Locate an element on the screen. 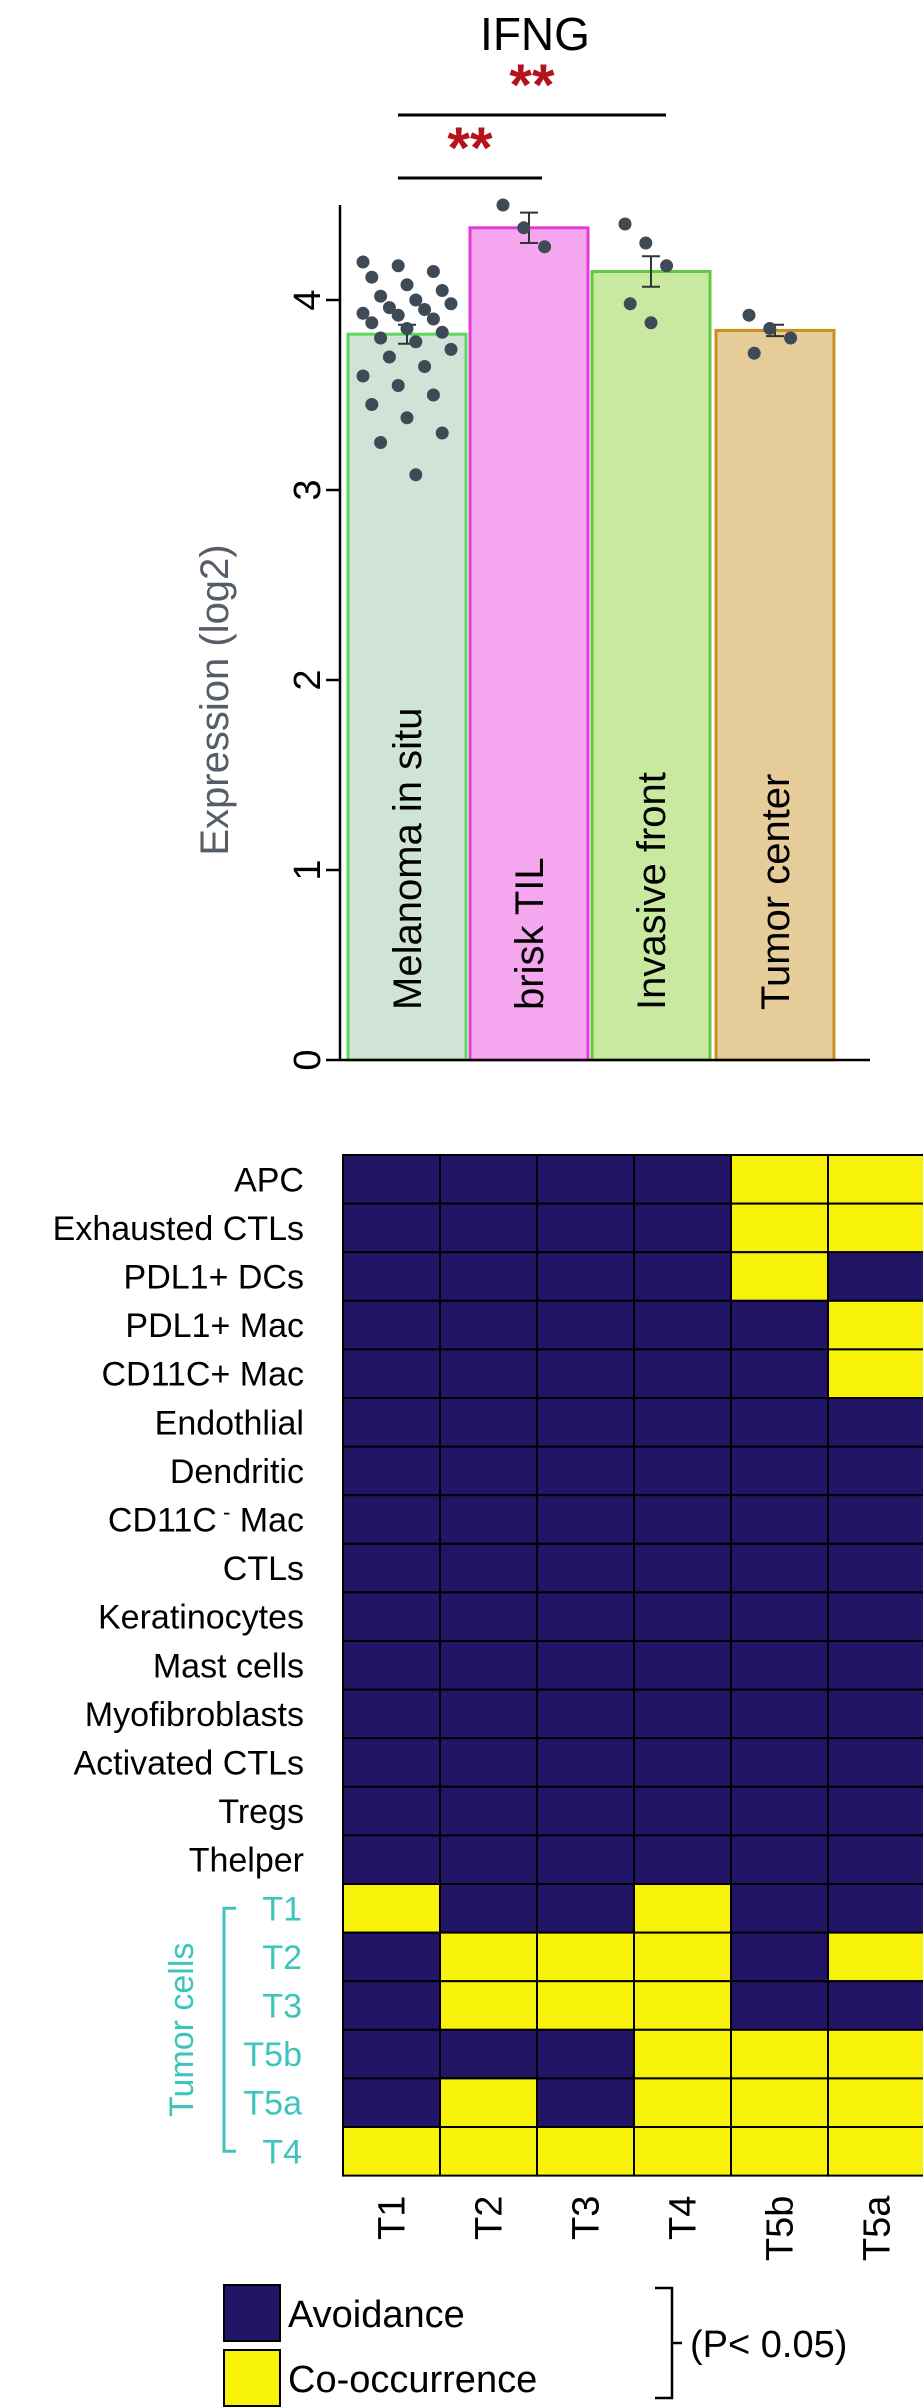  y-axis-label: Expression (log2) is located at coordinates (215, 699).